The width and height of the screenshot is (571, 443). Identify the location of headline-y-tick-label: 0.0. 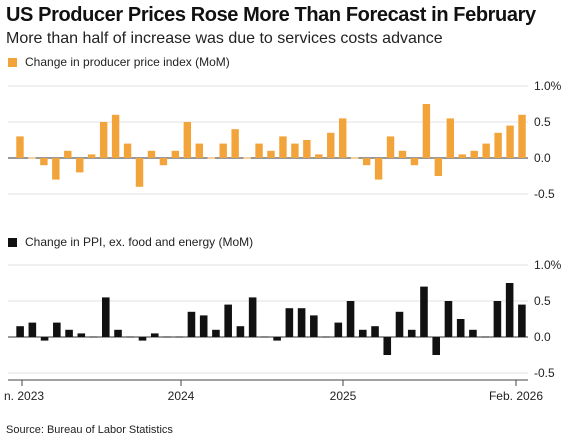
(542, 158).